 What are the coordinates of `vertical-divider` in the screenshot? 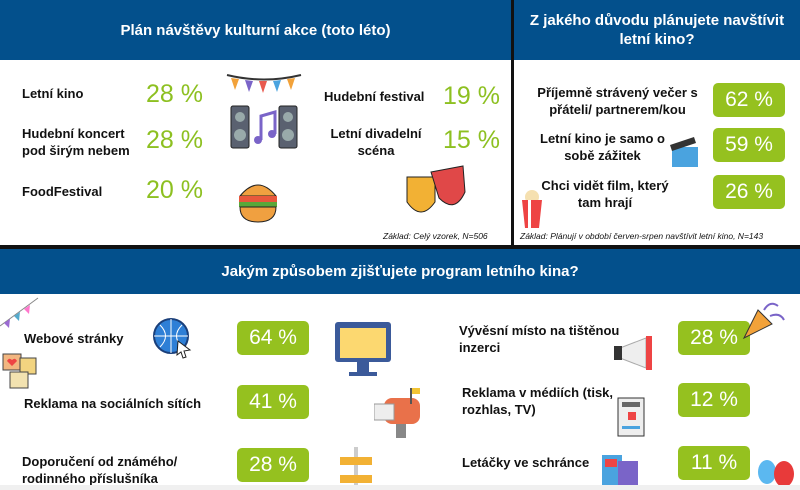 It's located at (512, 124).